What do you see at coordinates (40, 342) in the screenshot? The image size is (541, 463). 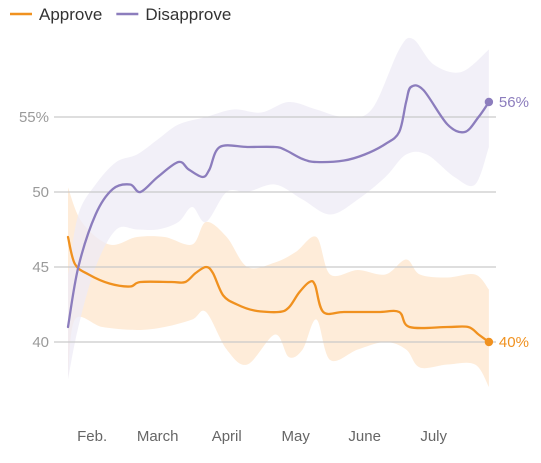 I see `y-tick-label: 40` at bounding box center [40, 342].